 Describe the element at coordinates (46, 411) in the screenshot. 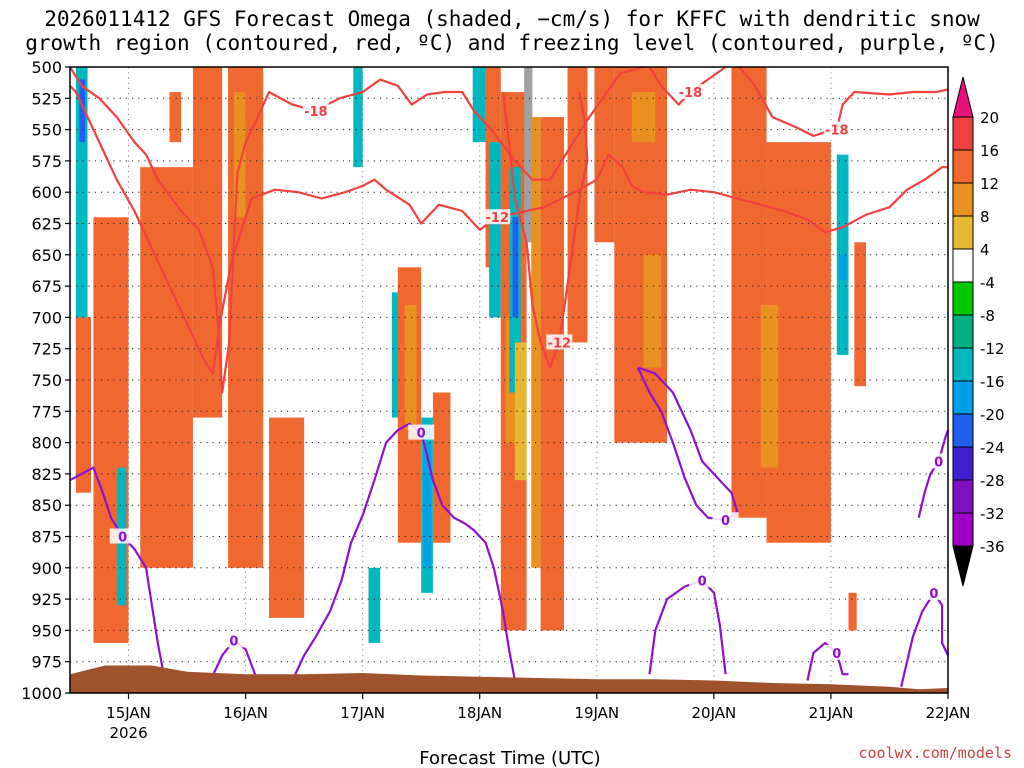

I see `y-tick-label: 775` at that location.